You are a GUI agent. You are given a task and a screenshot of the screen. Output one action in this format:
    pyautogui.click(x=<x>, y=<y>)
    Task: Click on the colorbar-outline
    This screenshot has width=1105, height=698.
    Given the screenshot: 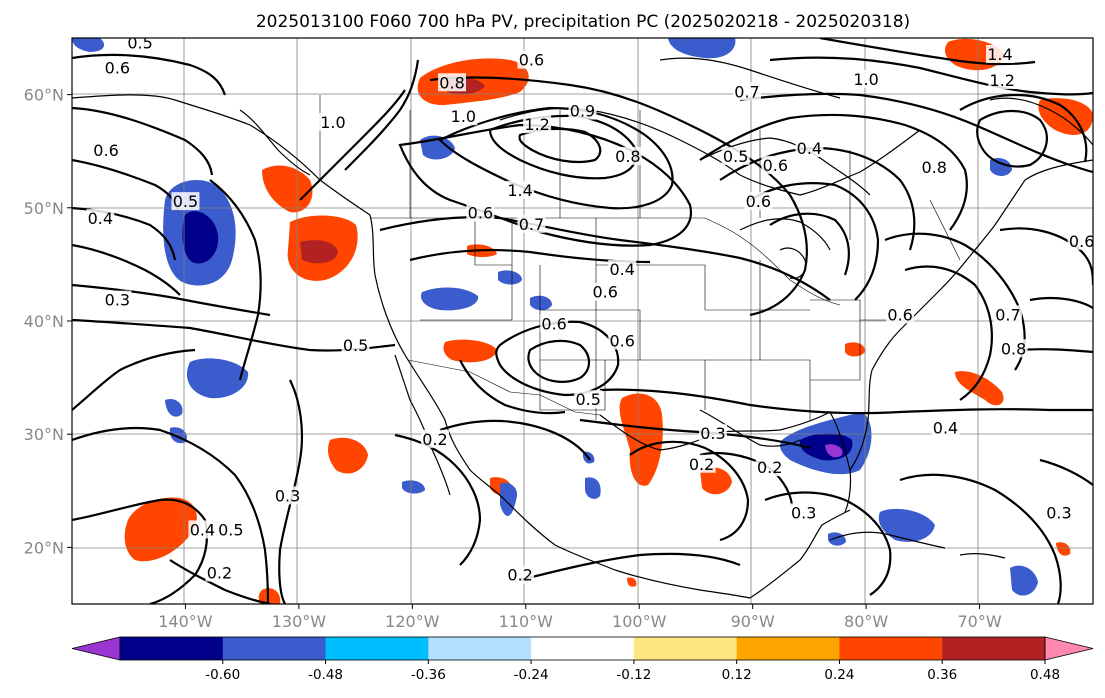 What is the action you would take?
    pyautogui.click(x=582, y=648)
    